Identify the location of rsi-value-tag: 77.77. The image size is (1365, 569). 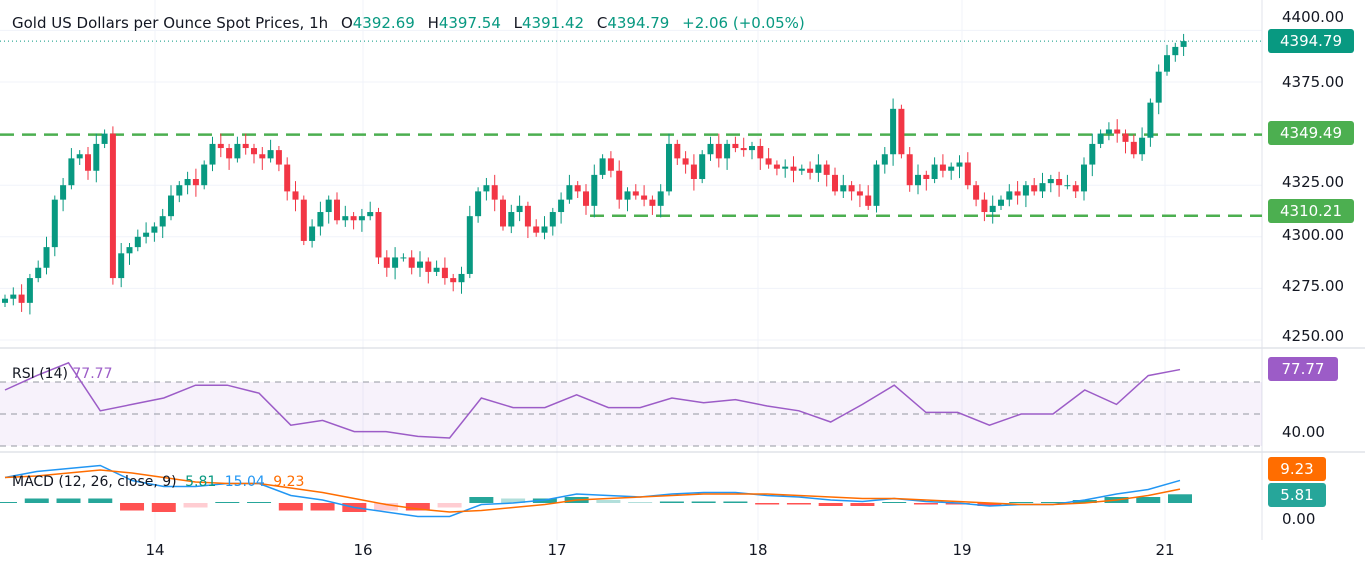
(1303, 369).